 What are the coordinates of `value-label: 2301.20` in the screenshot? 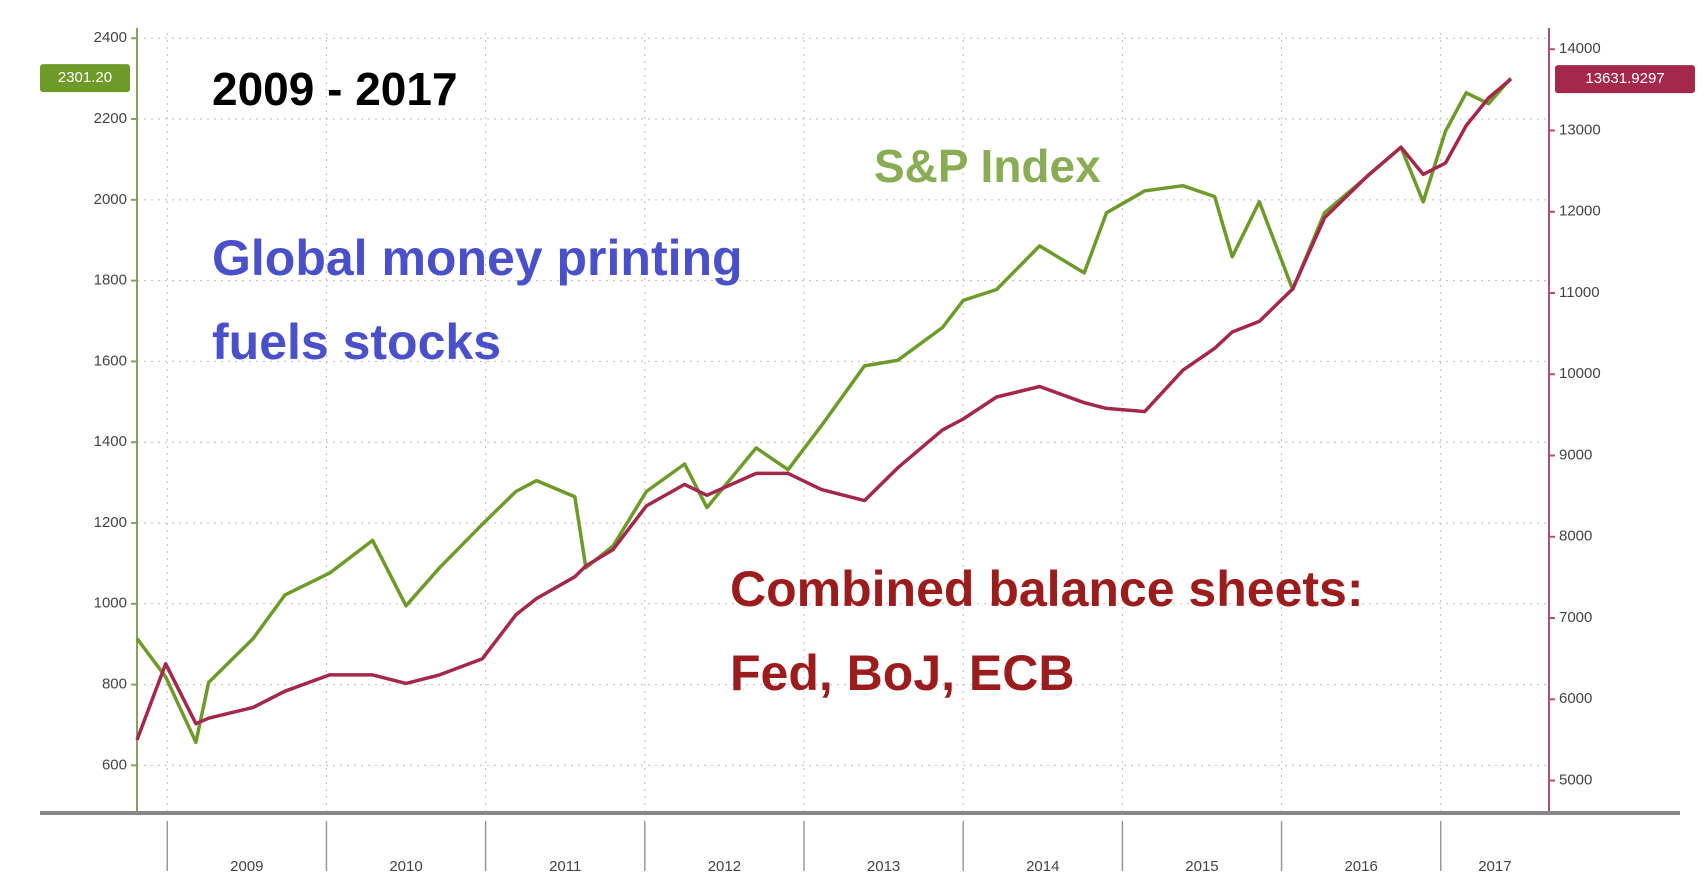 It's located at (85, 77).